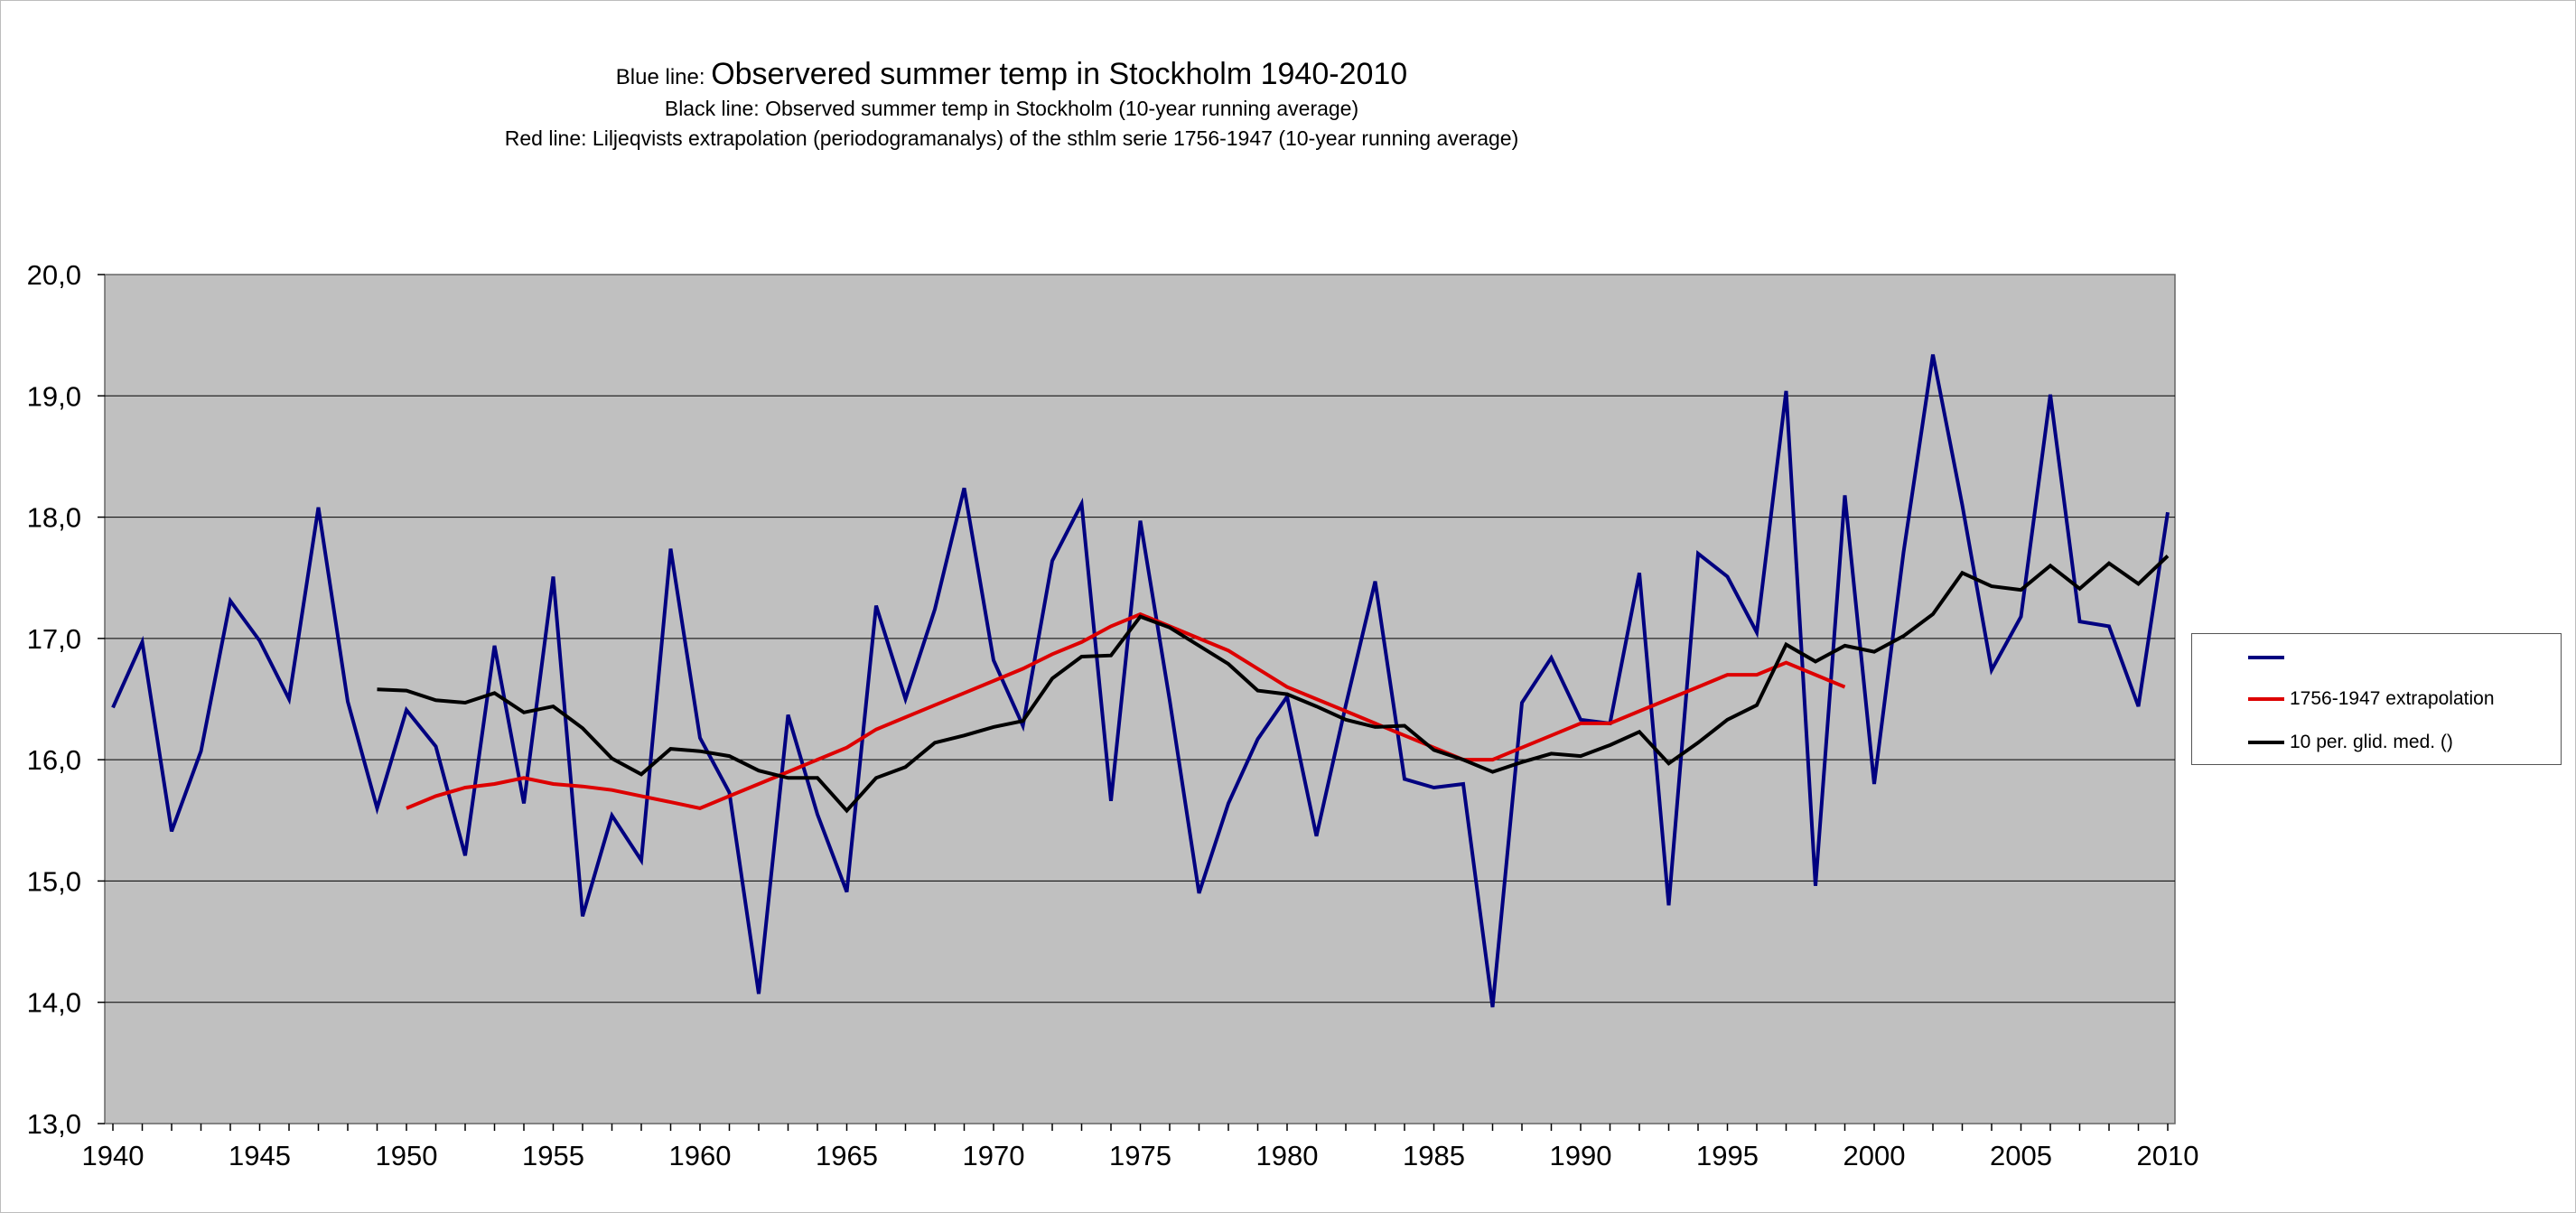 This screenshot has width=2576, height=1213. I want to click on y-tick-label: 14,0, so click(54, 1003).